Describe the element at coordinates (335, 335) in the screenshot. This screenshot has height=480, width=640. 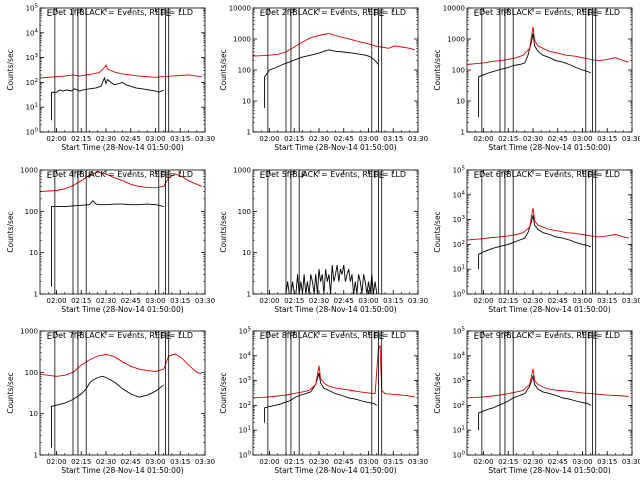
I see `panel-title: Det 8f BLACK = Events, RED = LLD` at that location.